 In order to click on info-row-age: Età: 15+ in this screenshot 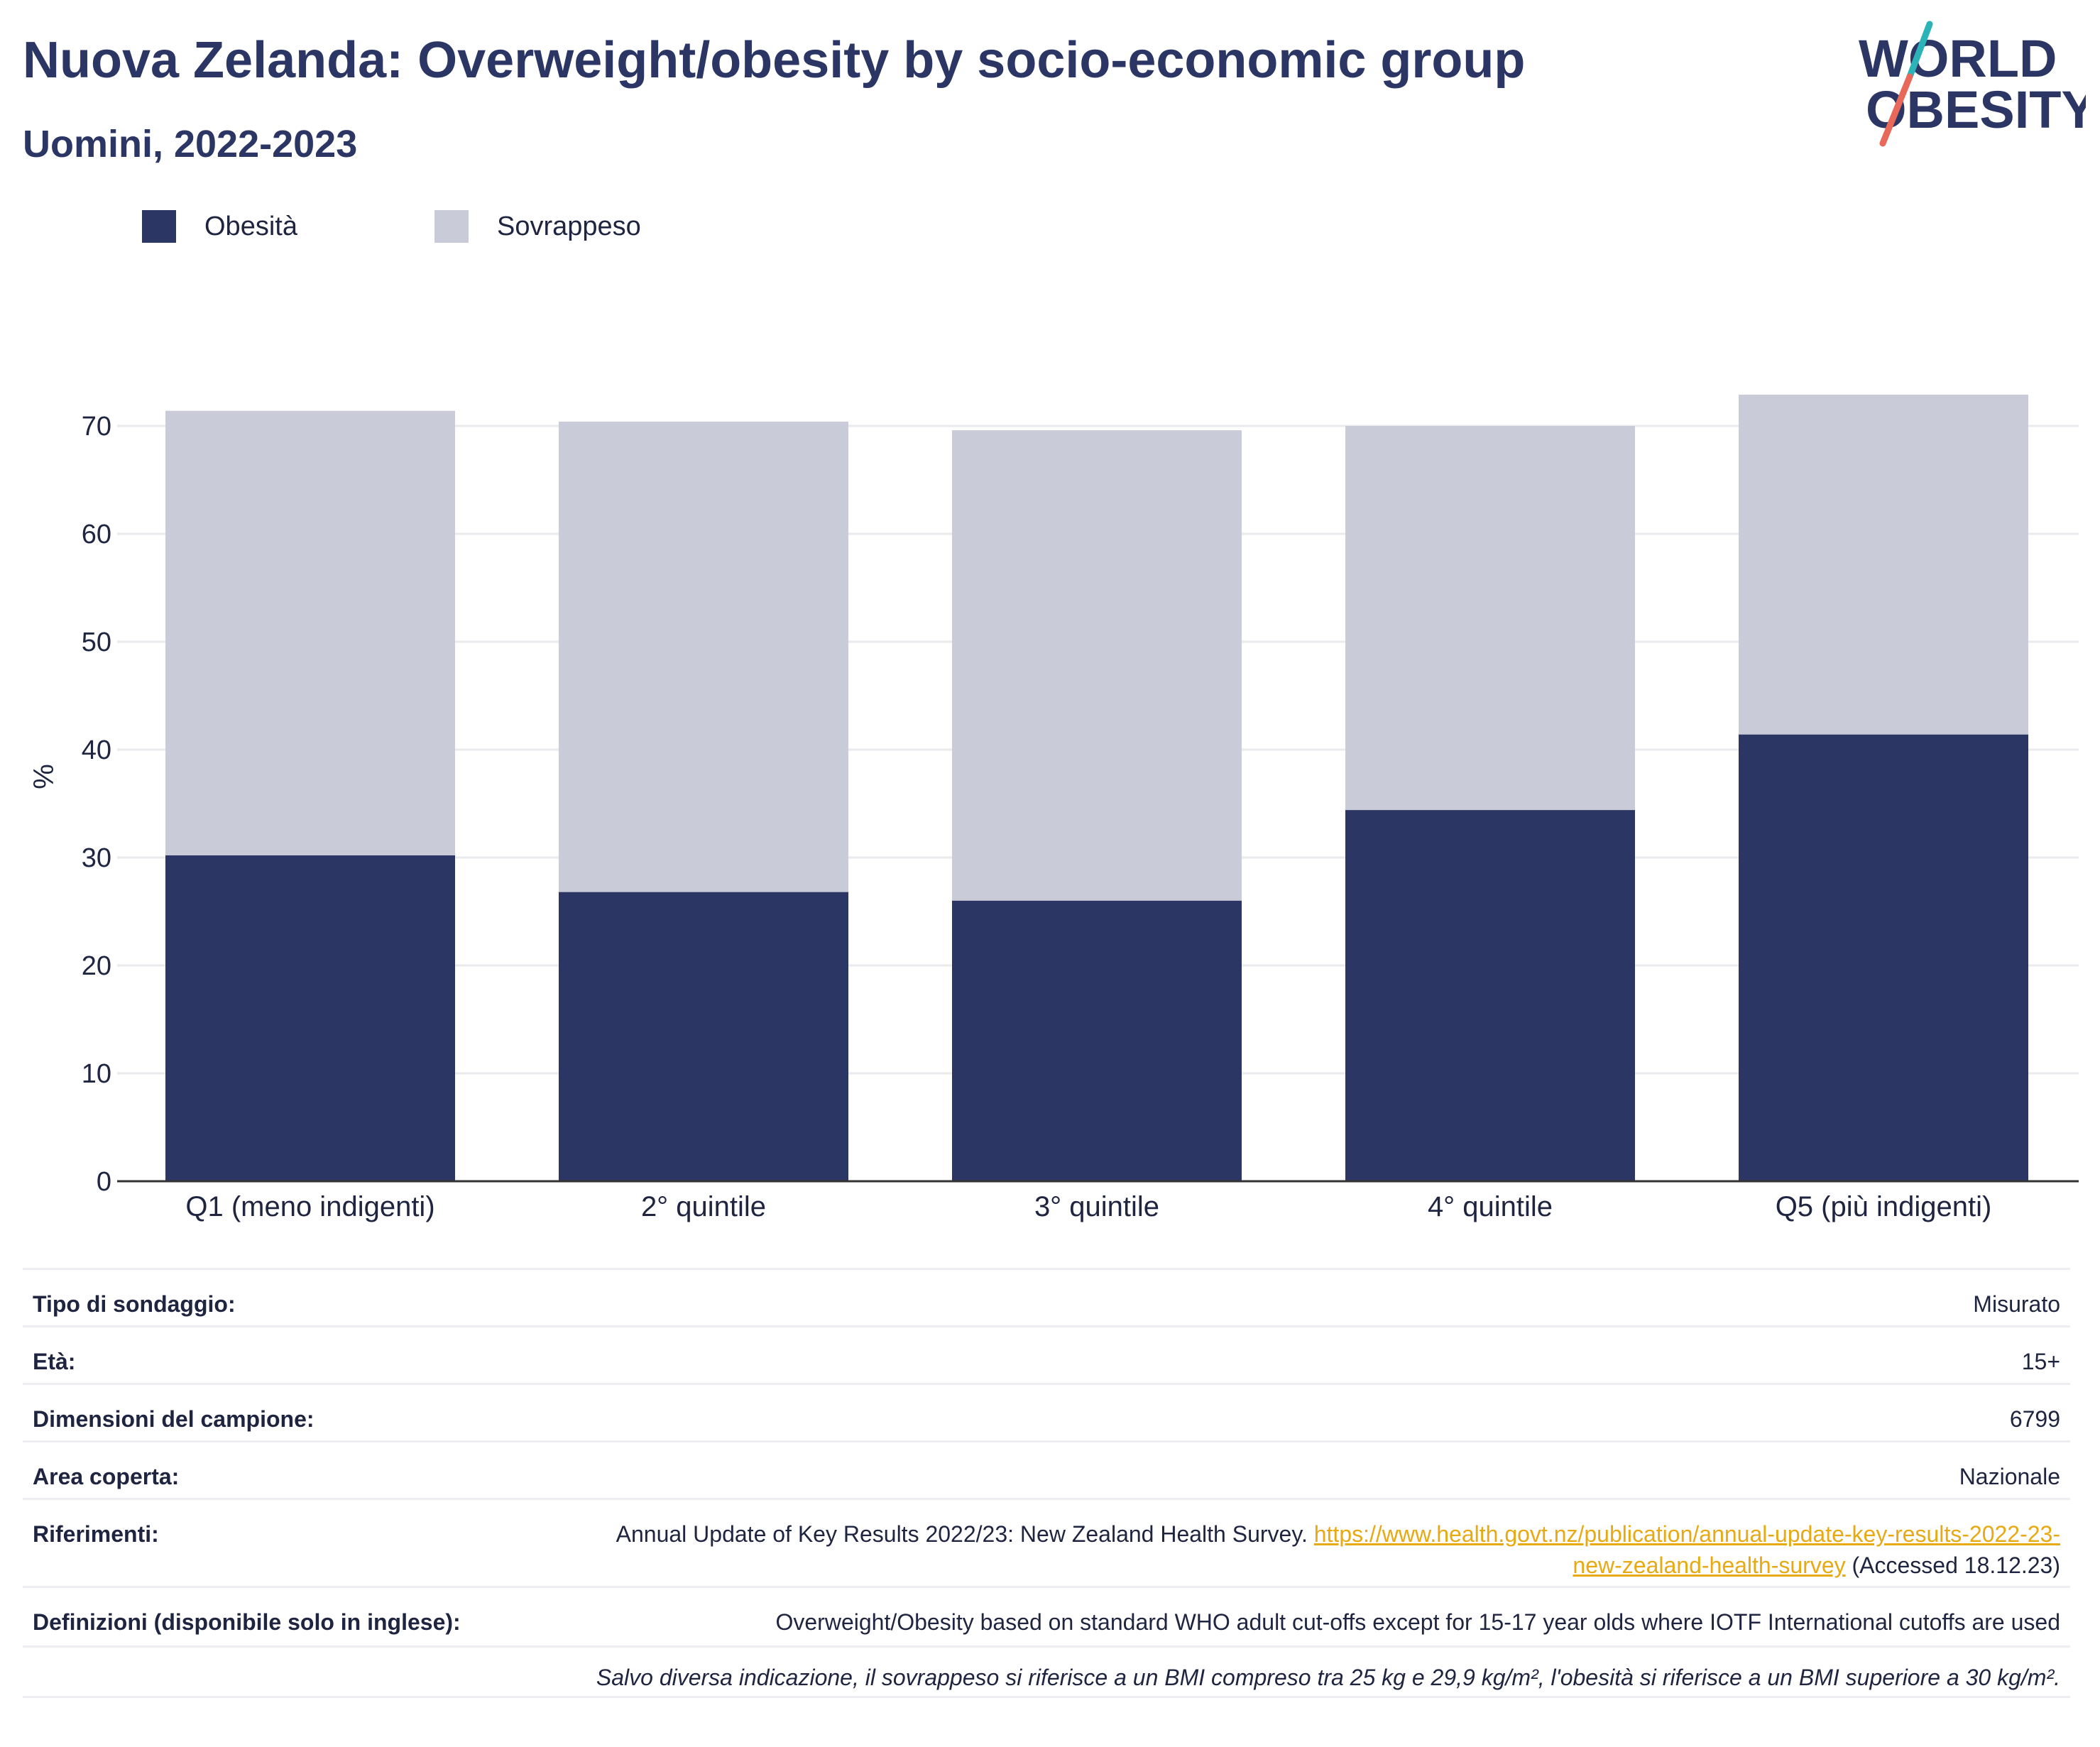, I will do `click(1046, 1354)`.